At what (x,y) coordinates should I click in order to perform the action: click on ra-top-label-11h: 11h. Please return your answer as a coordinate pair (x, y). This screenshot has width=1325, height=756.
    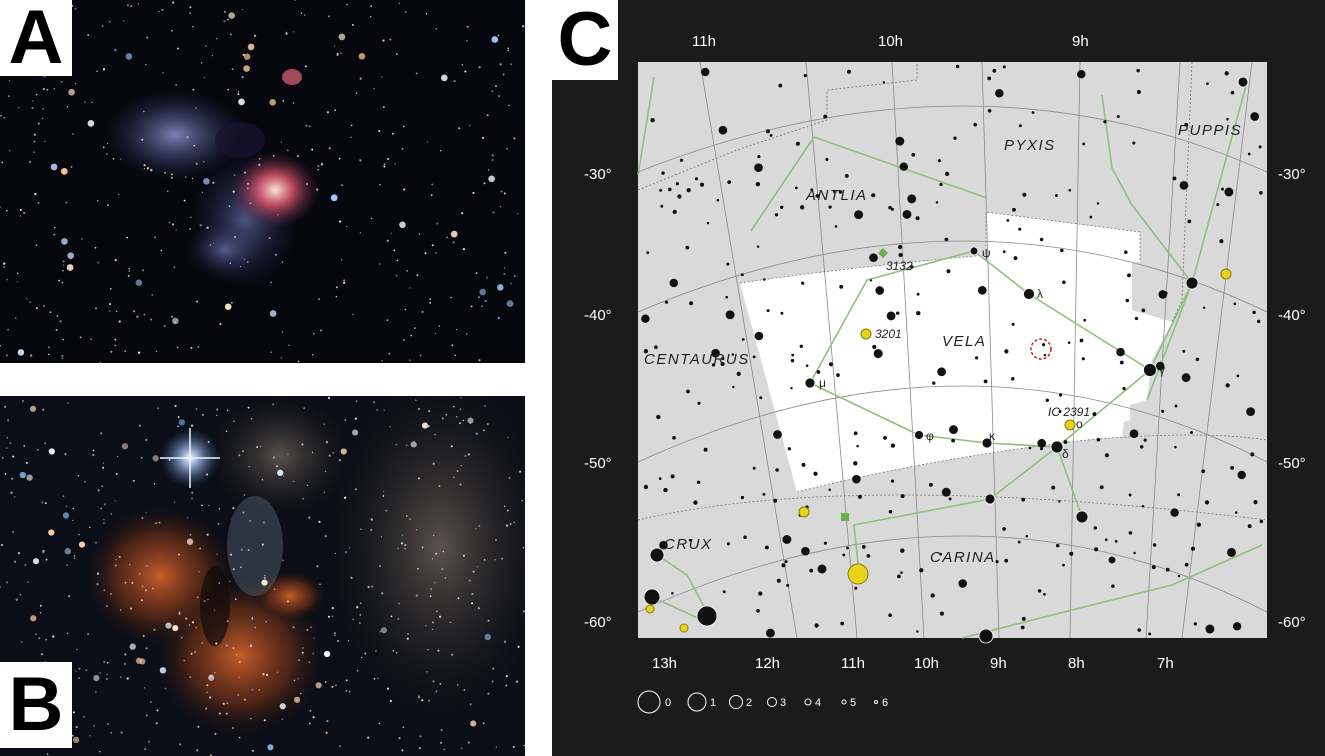
    Looking at the image, I should click on (704, 41).